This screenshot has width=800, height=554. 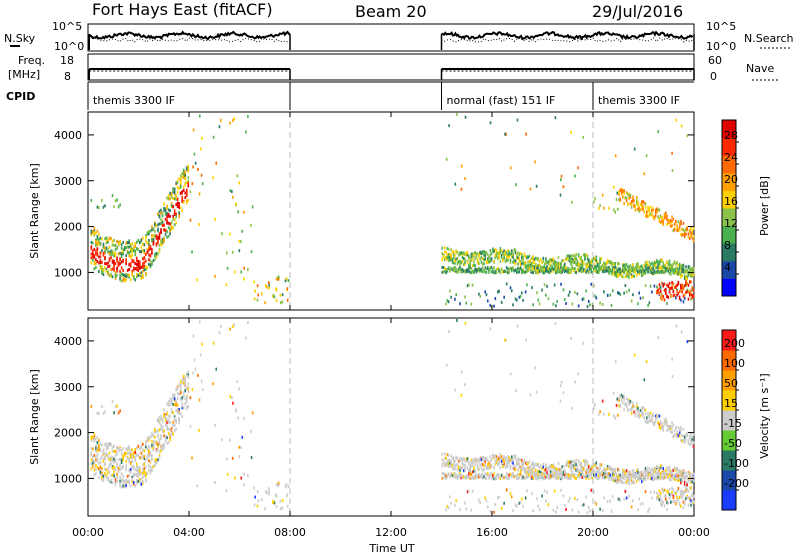 What do you see at coordinates (639, 100) in the screenshot?
I see `cpid-segment-label: themis 3300 IF` at bounding box center [639, 100].